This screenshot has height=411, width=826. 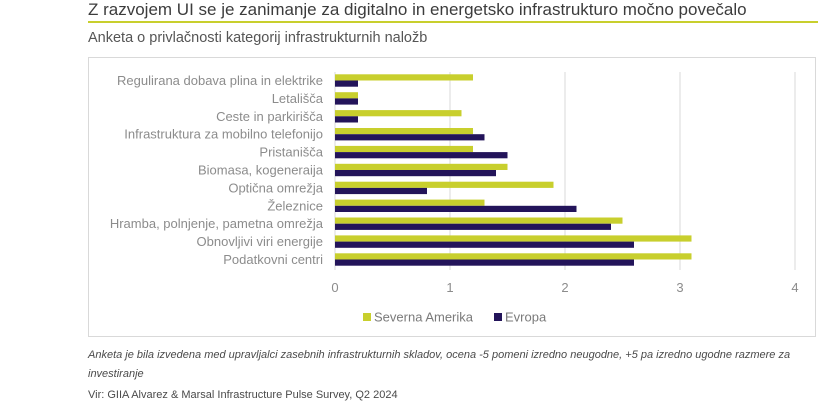 I want to click on x-tick-label: 4, so click(x=794, y=287).